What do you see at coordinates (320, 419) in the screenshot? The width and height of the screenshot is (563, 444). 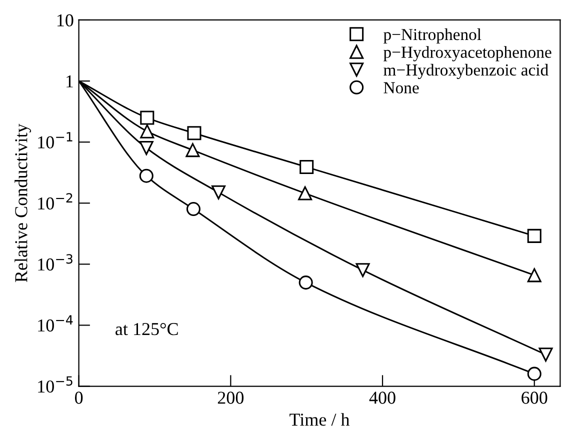 I see `x-axis-title: Time / h` at bounding box center [320, 419].